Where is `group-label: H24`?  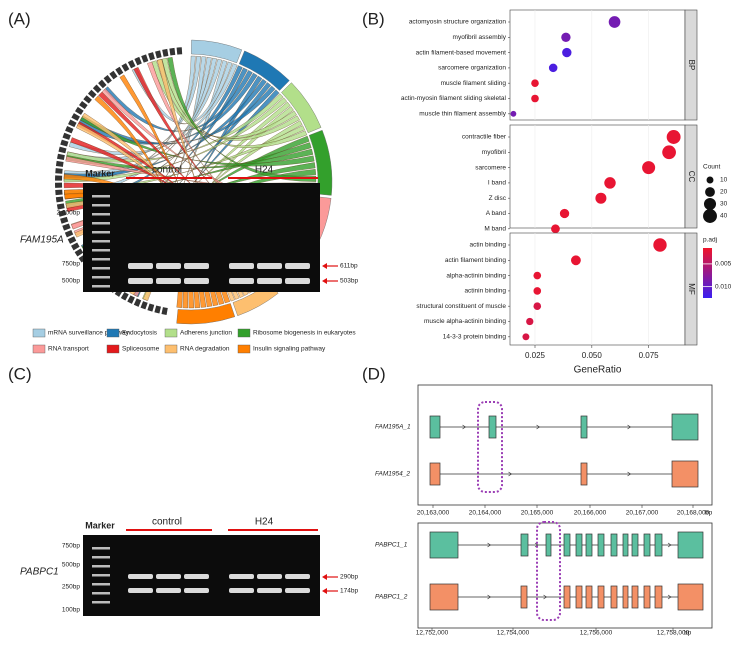 group-label: H24 is located at coordinates (264, 522).